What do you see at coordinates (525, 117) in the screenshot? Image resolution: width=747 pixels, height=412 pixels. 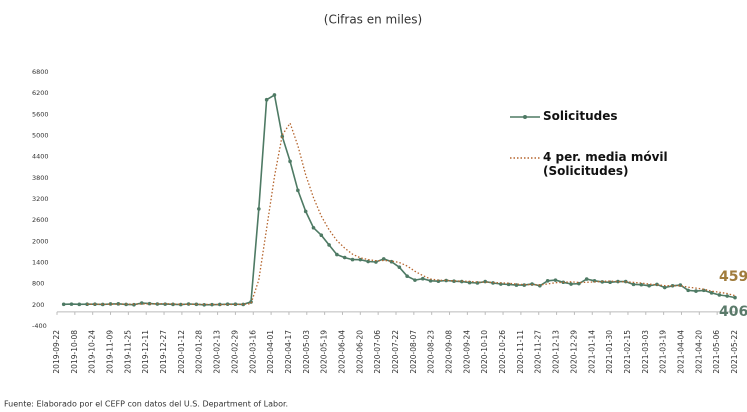 I see `legend-marker` at bounding box center [525, 117].